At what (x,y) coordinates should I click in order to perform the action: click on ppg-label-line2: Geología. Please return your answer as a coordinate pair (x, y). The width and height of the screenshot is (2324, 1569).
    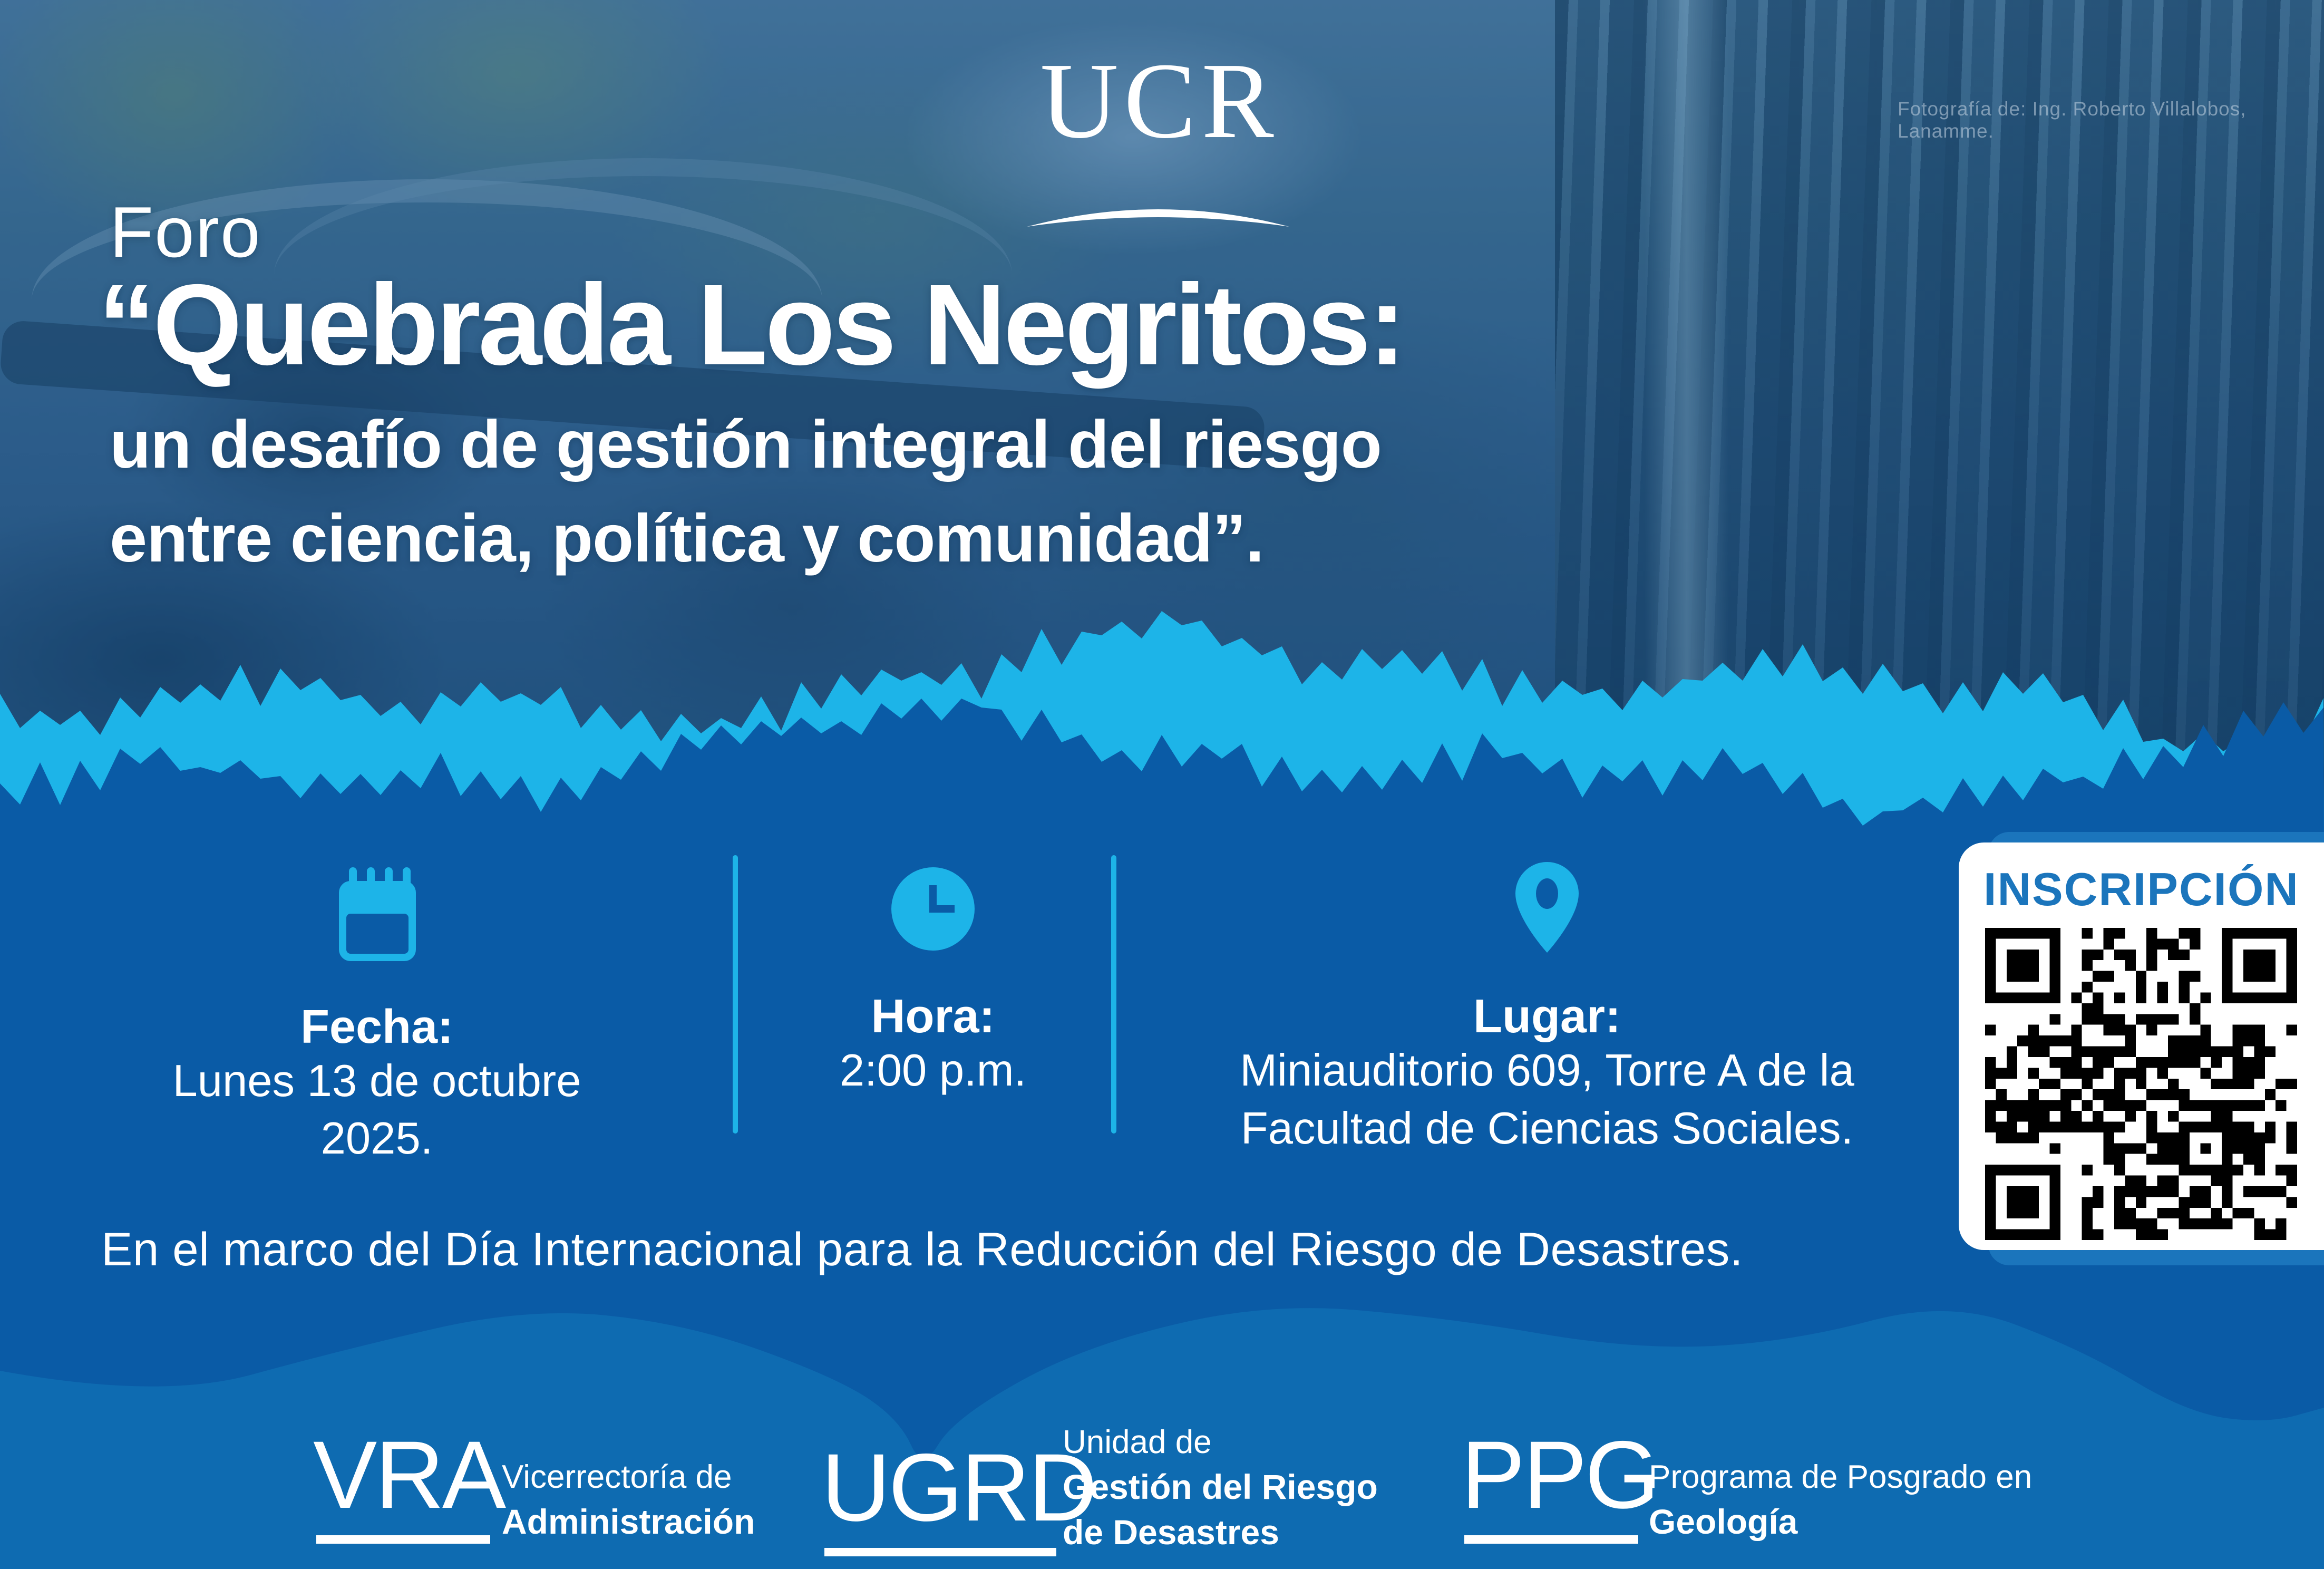
    Looking at the image, I should click on (1723, 1521).